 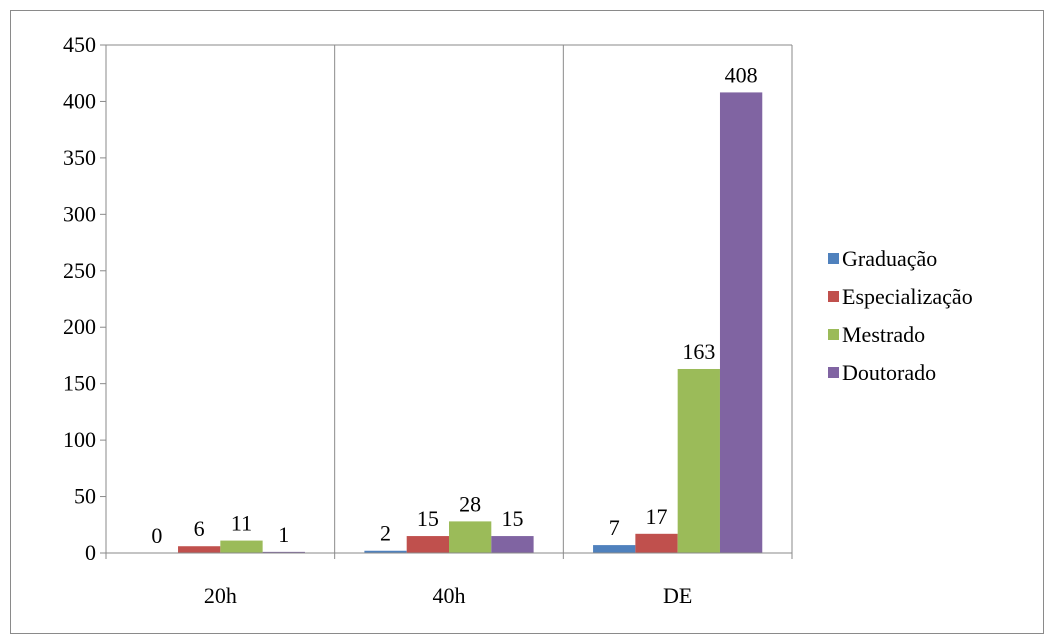 I want to click on y-tick-label: 0, so click(x=90, y=552).